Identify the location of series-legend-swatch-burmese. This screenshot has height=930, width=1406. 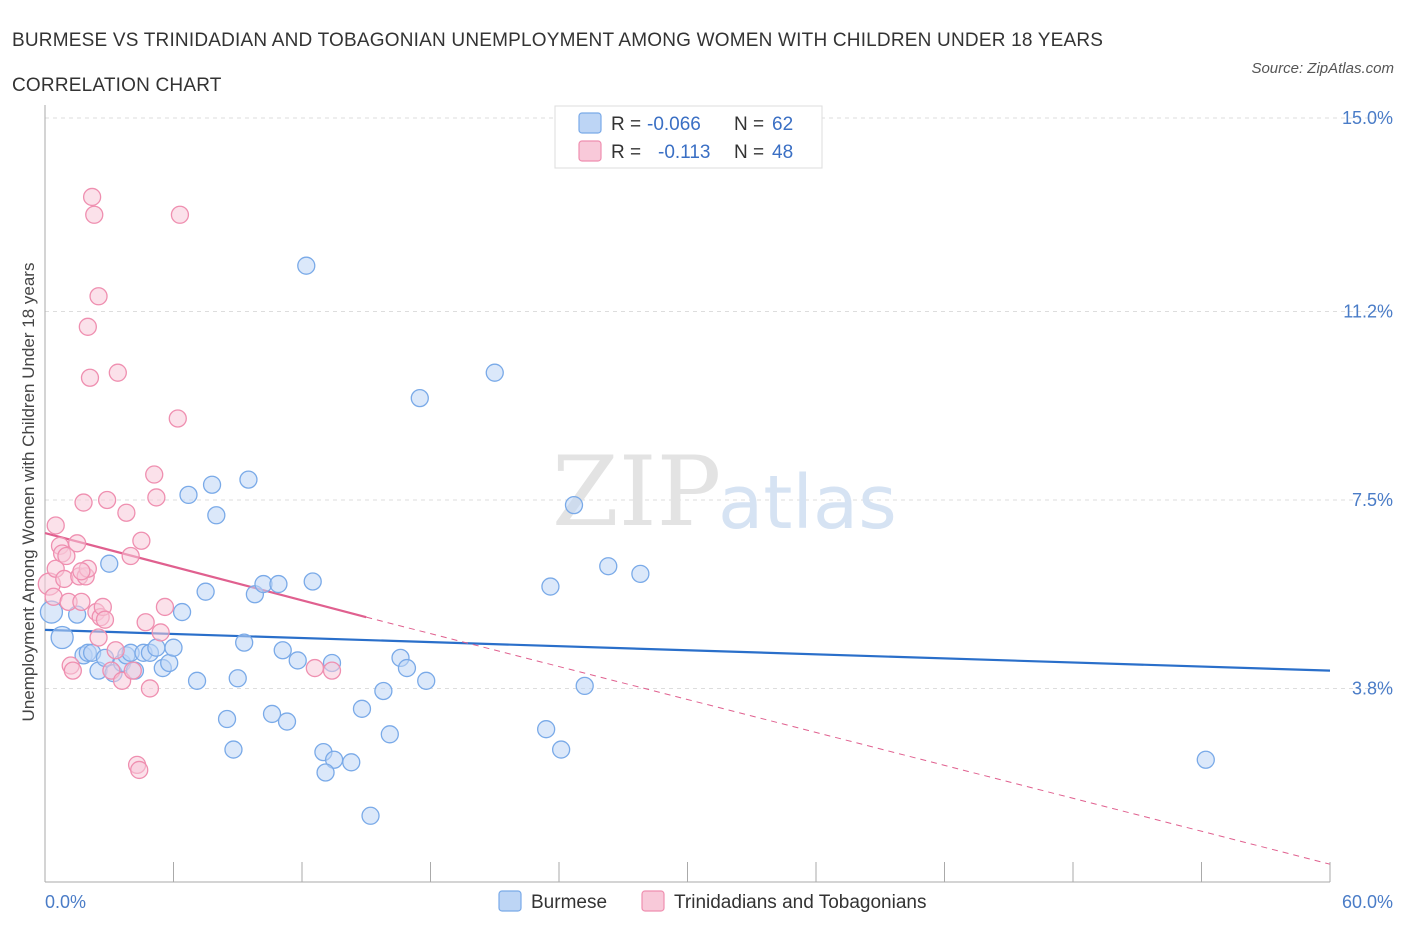
(510, 901).